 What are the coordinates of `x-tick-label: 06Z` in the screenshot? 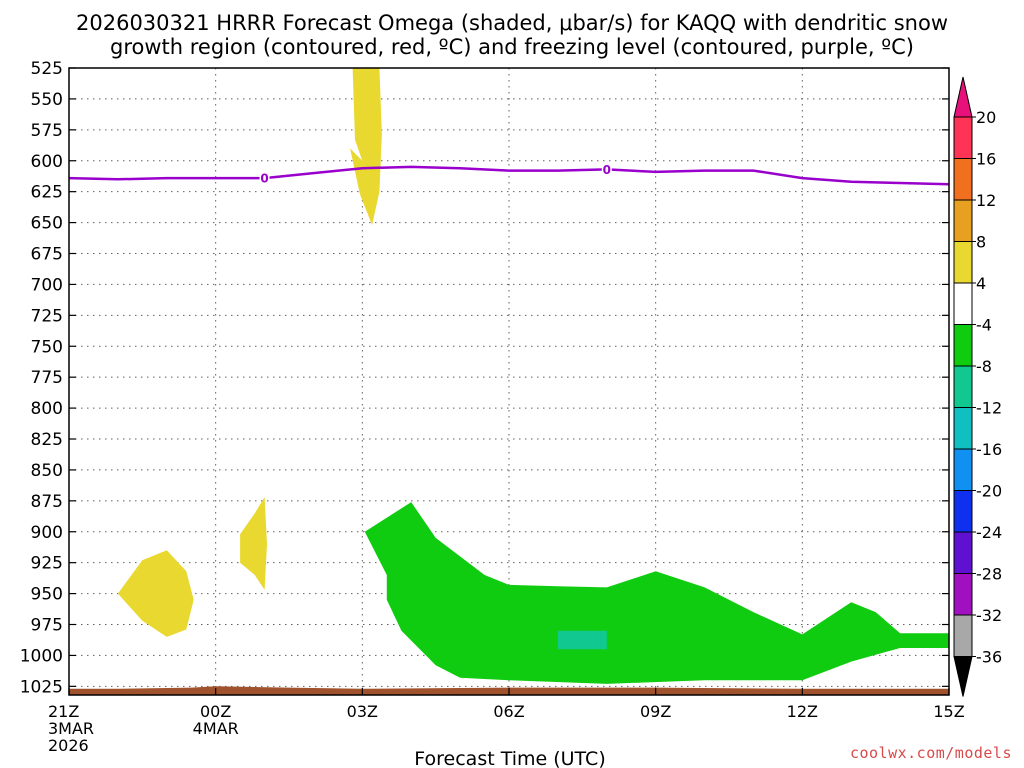 It's located at (508, 711).